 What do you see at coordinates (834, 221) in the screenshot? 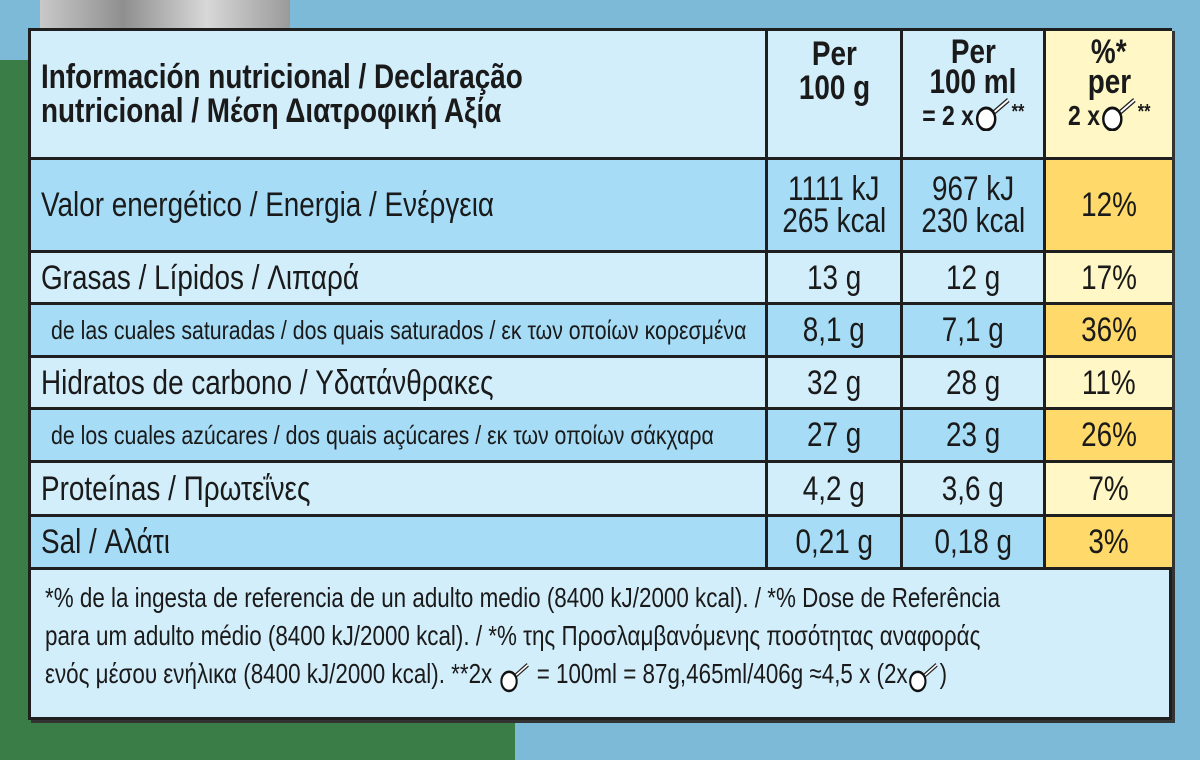
I see `cell-text: 265 kcal` at bounding box center [834, 221].